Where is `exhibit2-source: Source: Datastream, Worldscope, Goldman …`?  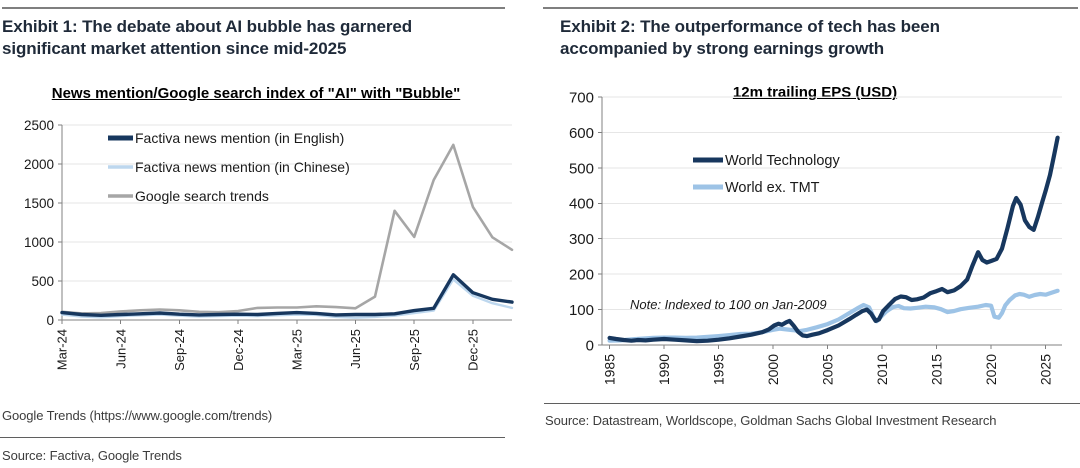
exhibit2-source: Source: Datastream, Worldscope, Goldman … is located at coordinates (771, 420).